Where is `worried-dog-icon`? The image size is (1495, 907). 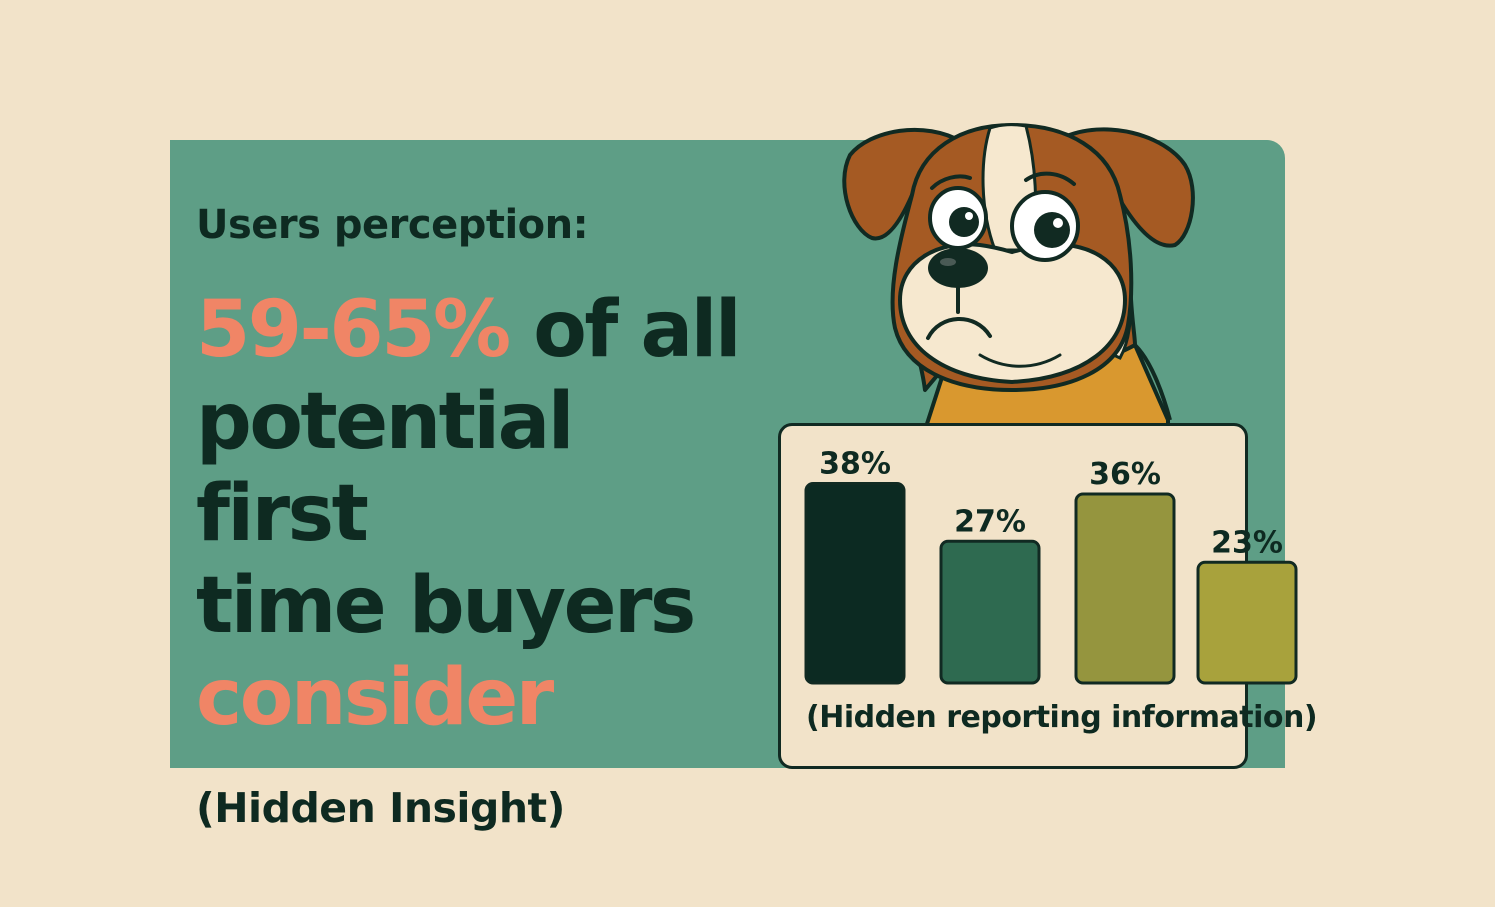
worried-dog-icon is located at coordinates (1018, 277).